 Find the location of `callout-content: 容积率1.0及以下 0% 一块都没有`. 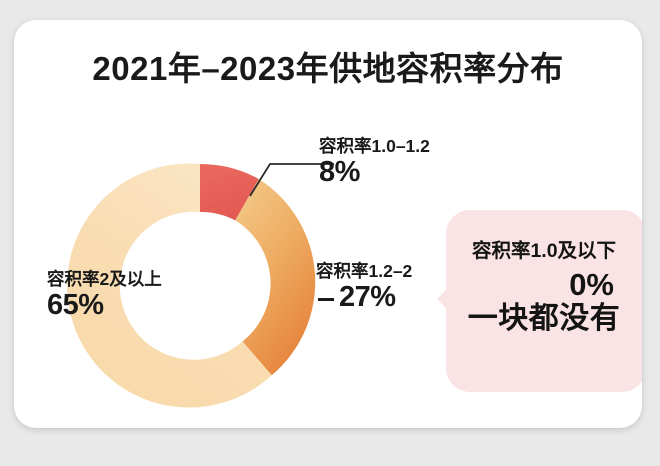

callout-content: 容积率1.0及以下 0% 一块都没有 is located at coordinates (544, 301).